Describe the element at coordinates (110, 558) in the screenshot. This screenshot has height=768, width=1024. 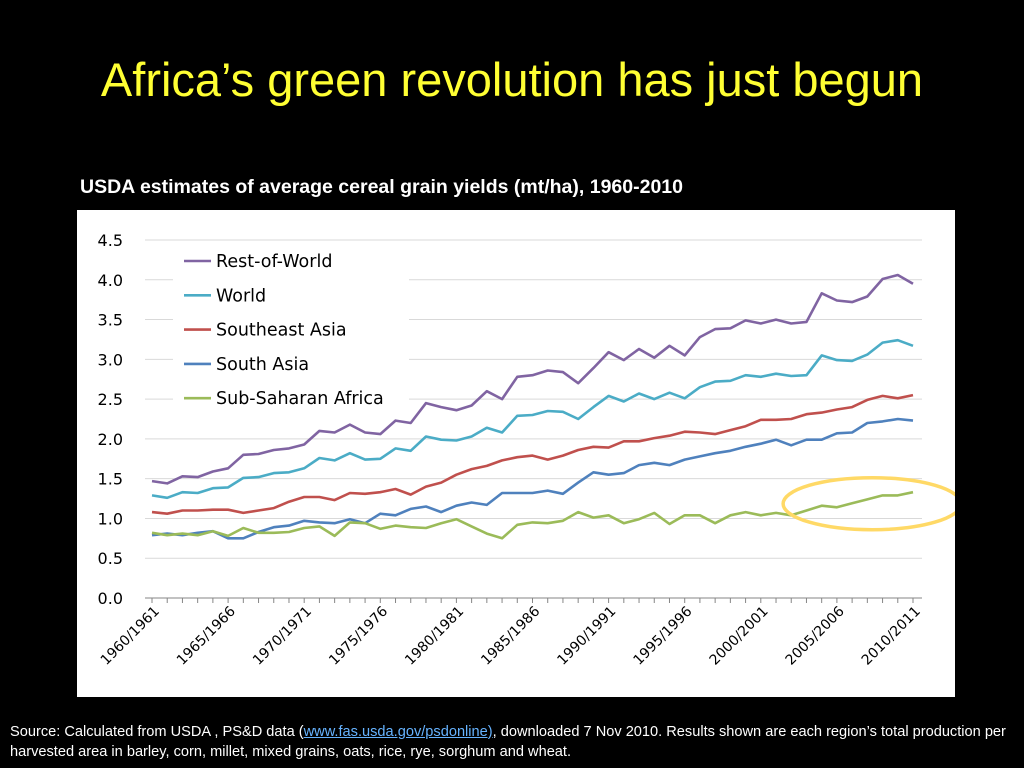
I see `y-tick-label: 0.5` at that location.